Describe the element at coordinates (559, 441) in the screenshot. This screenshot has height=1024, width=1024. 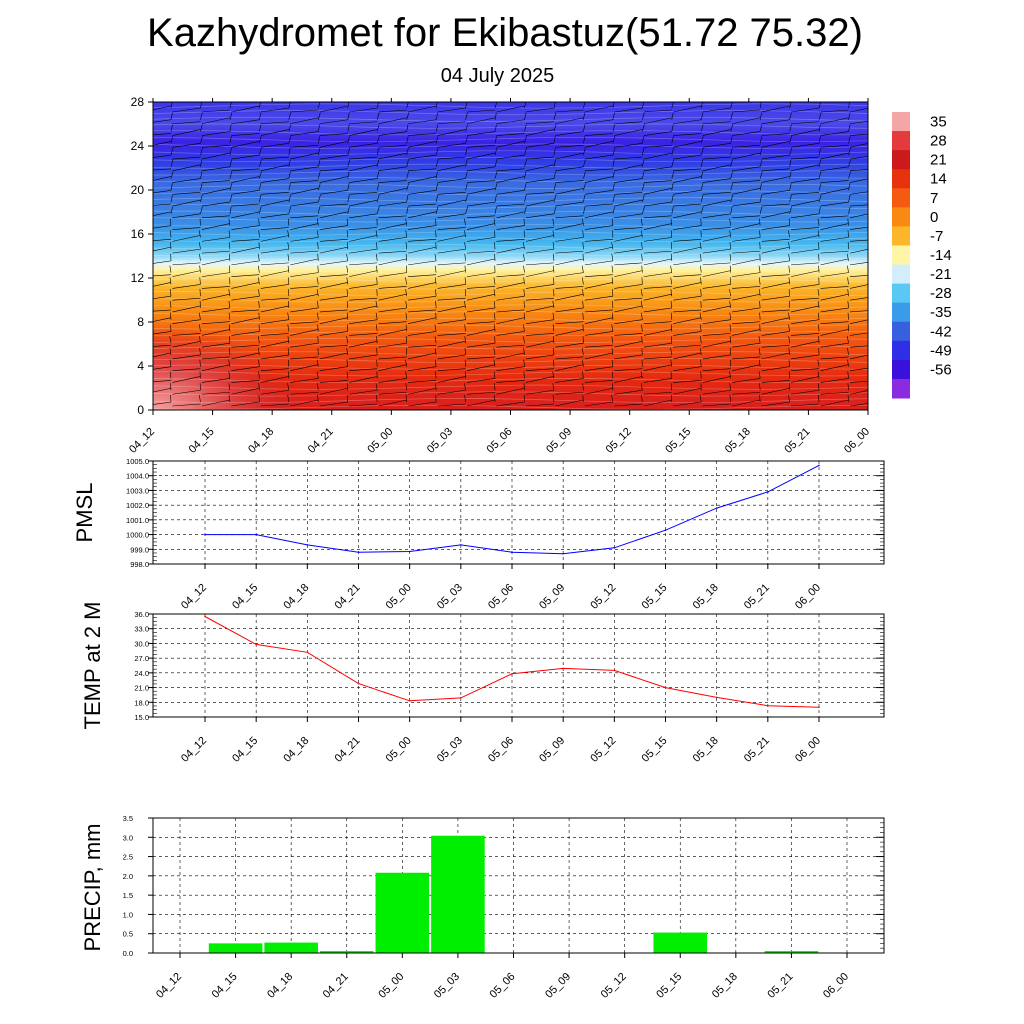
I see `x-tick-label: 05_09` at that location.